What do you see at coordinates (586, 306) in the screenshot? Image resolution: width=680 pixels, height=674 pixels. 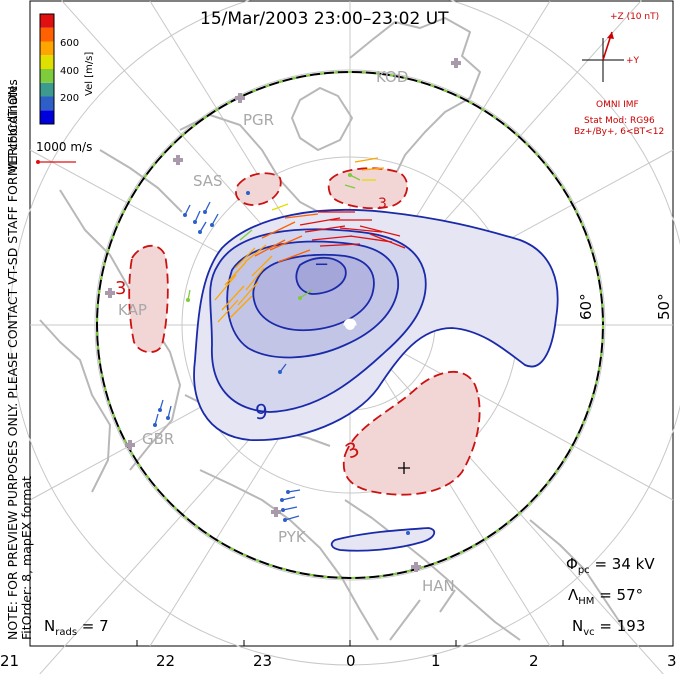 I see `latitude-label-60: 60°` at bounding box center [586, 306].